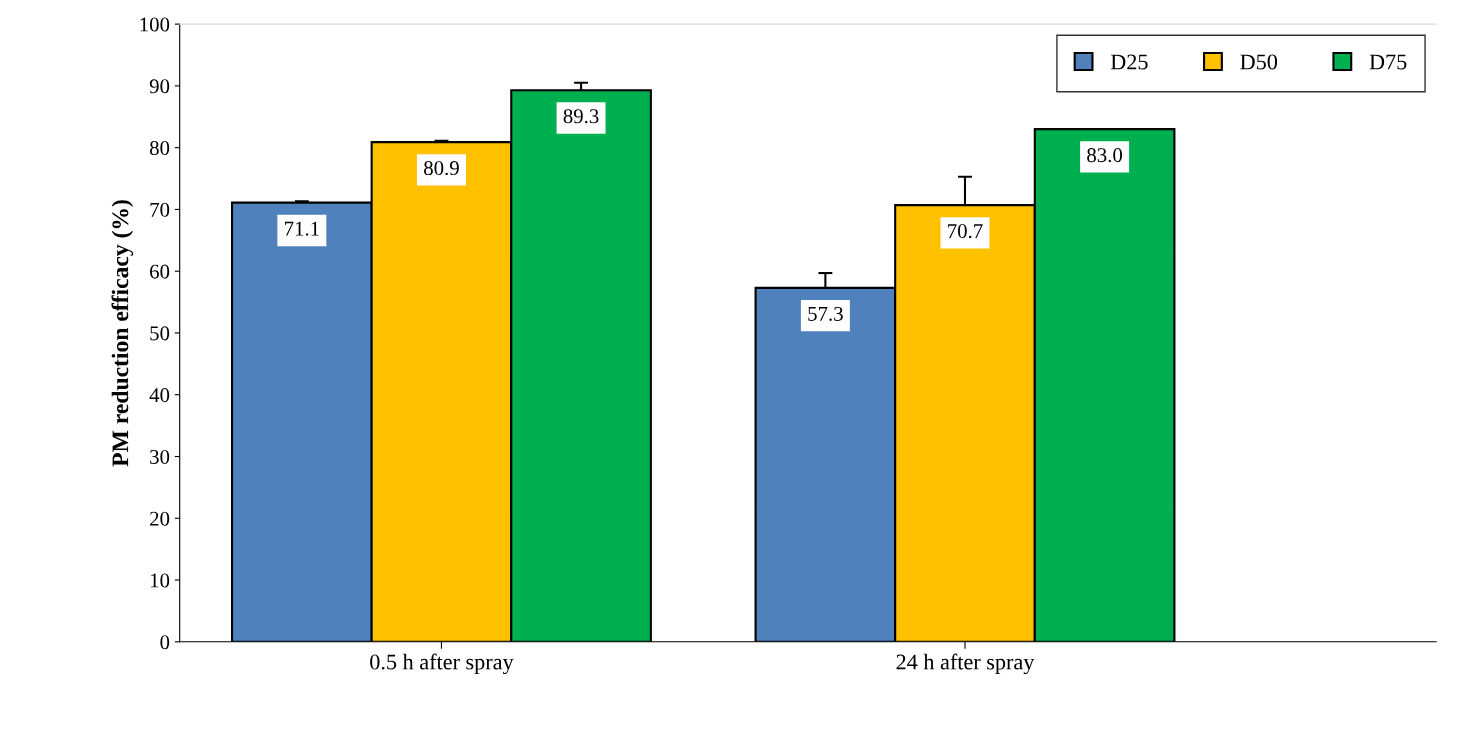 The height and width of the screenshot is (731, 1461). I want to click on x-tick-label: 0.5 h after spray, so click(442, 664).